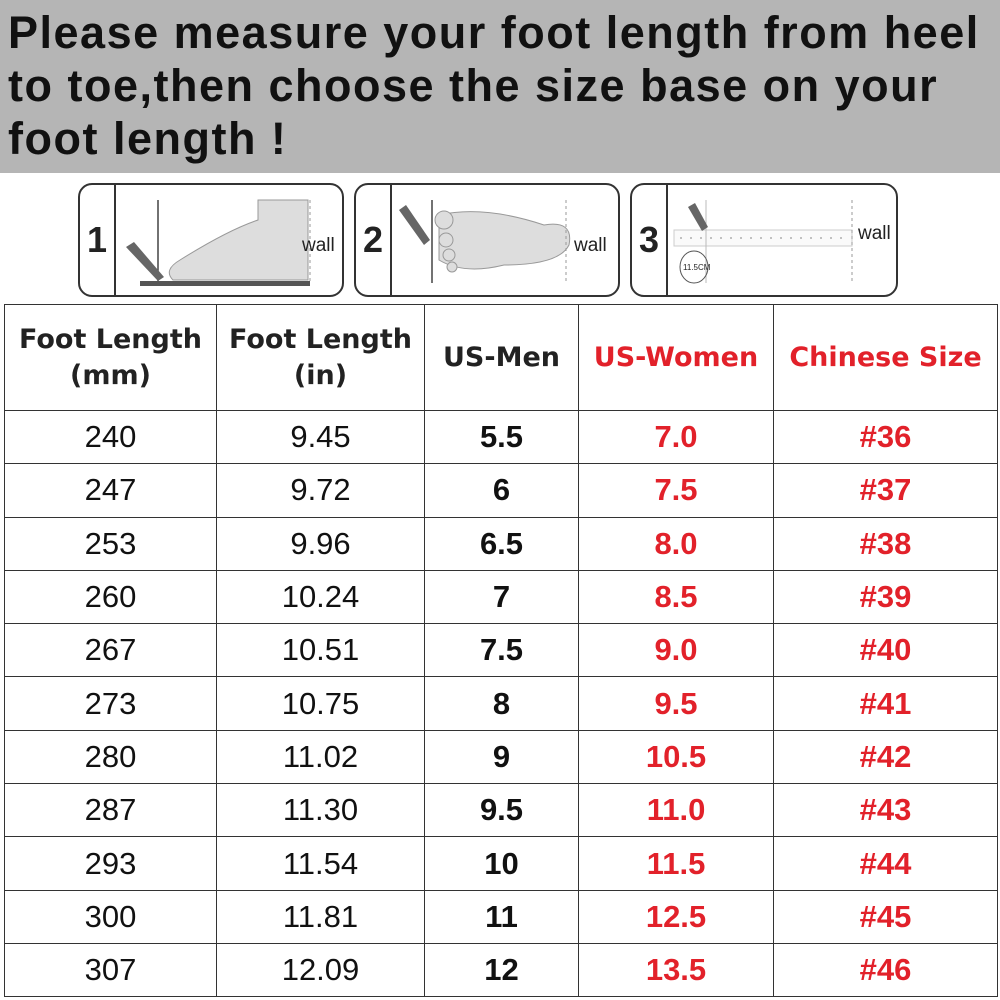  What do you see at coordinates (110, 703) in the screenshot?
I see `cell-foot-length-mm: 273` at bounding box center [110, 703].